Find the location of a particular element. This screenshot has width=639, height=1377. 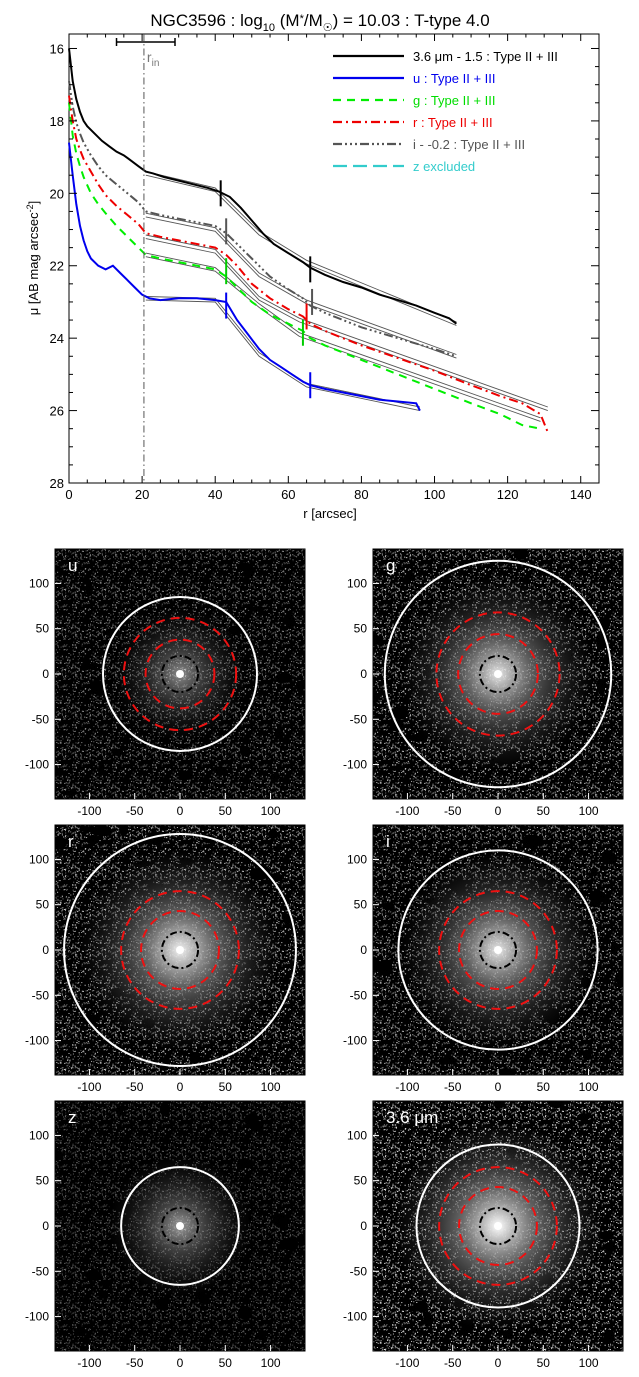

outer-ellipse is located at coordinates (180, 674).